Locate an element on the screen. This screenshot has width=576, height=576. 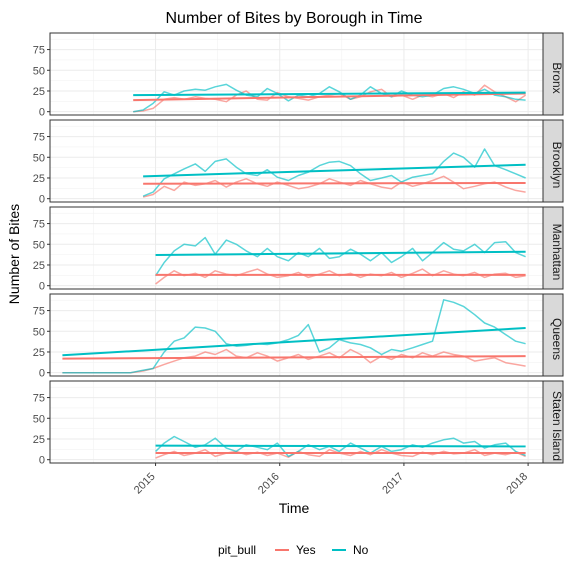
legend: pit_bull Yes No is located at coordinates (293, 550).